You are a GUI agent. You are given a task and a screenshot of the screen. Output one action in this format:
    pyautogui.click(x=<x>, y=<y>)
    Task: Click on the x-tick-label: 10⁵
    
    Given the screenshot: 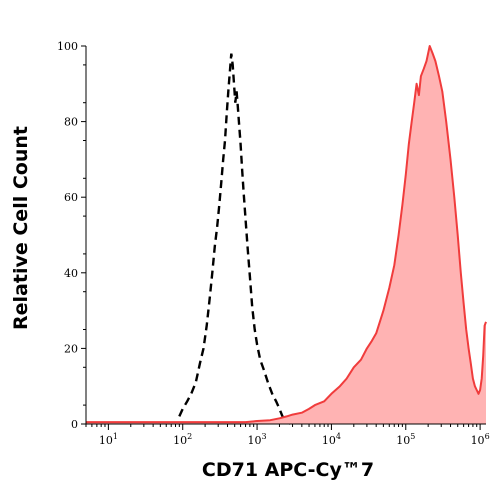 What is the action you would take?
    pyautogui.click(x=405, y=439)
    